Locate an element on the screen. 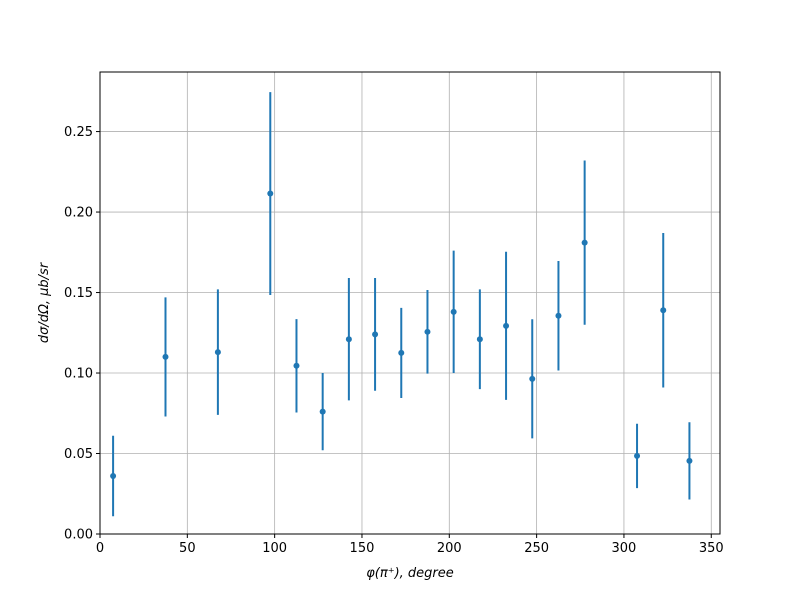 The image size is (800, 600). x-tick-label: 350 is located at coordinates (711, 548).